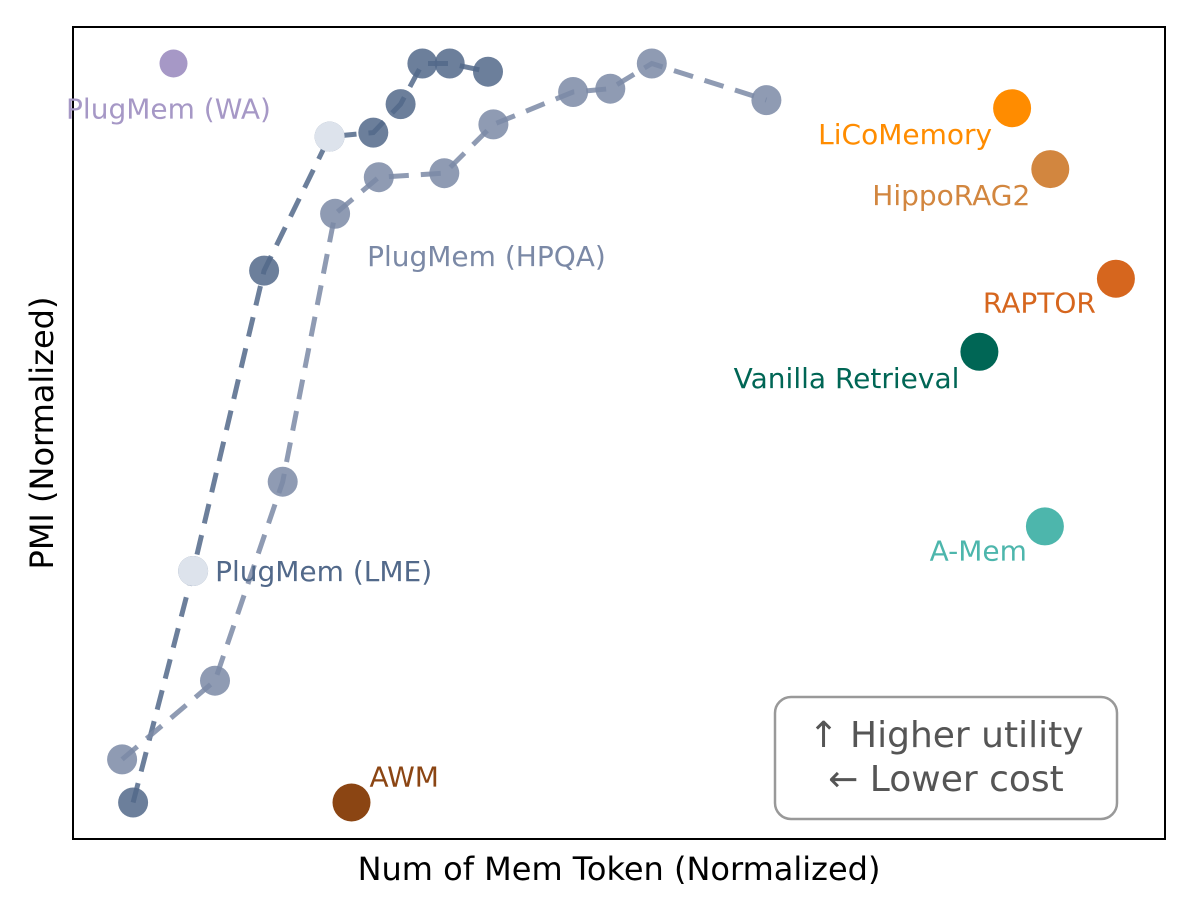  What do you see at coordinates (1012, 108) in the screenshot?
I see `point-licomemory` at bounding box center [1012, 108].